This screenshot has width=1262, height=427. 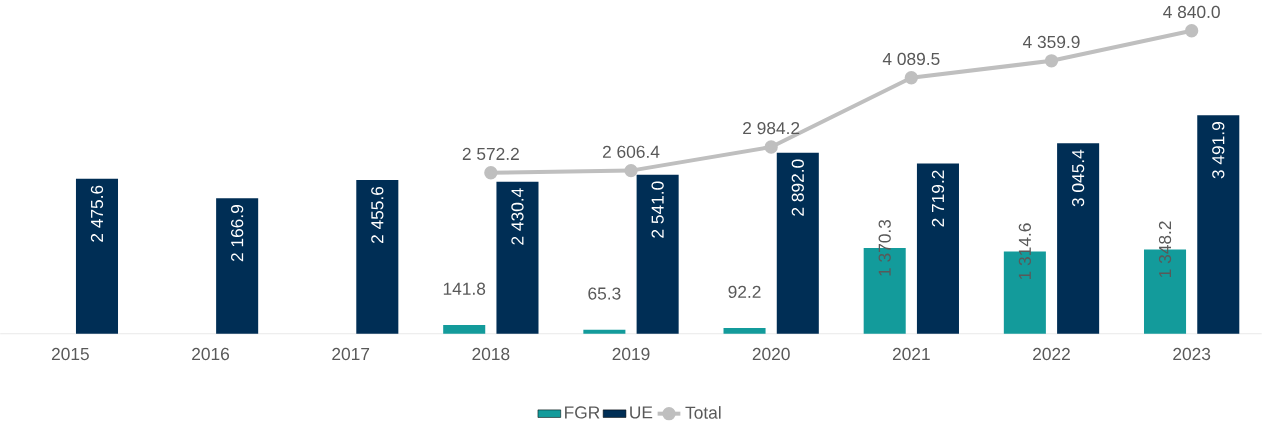 What do you see at coordinates (490, 154) in the screenshot?
I see `data-label: 2 572.2` at bounding box center [490, 154].